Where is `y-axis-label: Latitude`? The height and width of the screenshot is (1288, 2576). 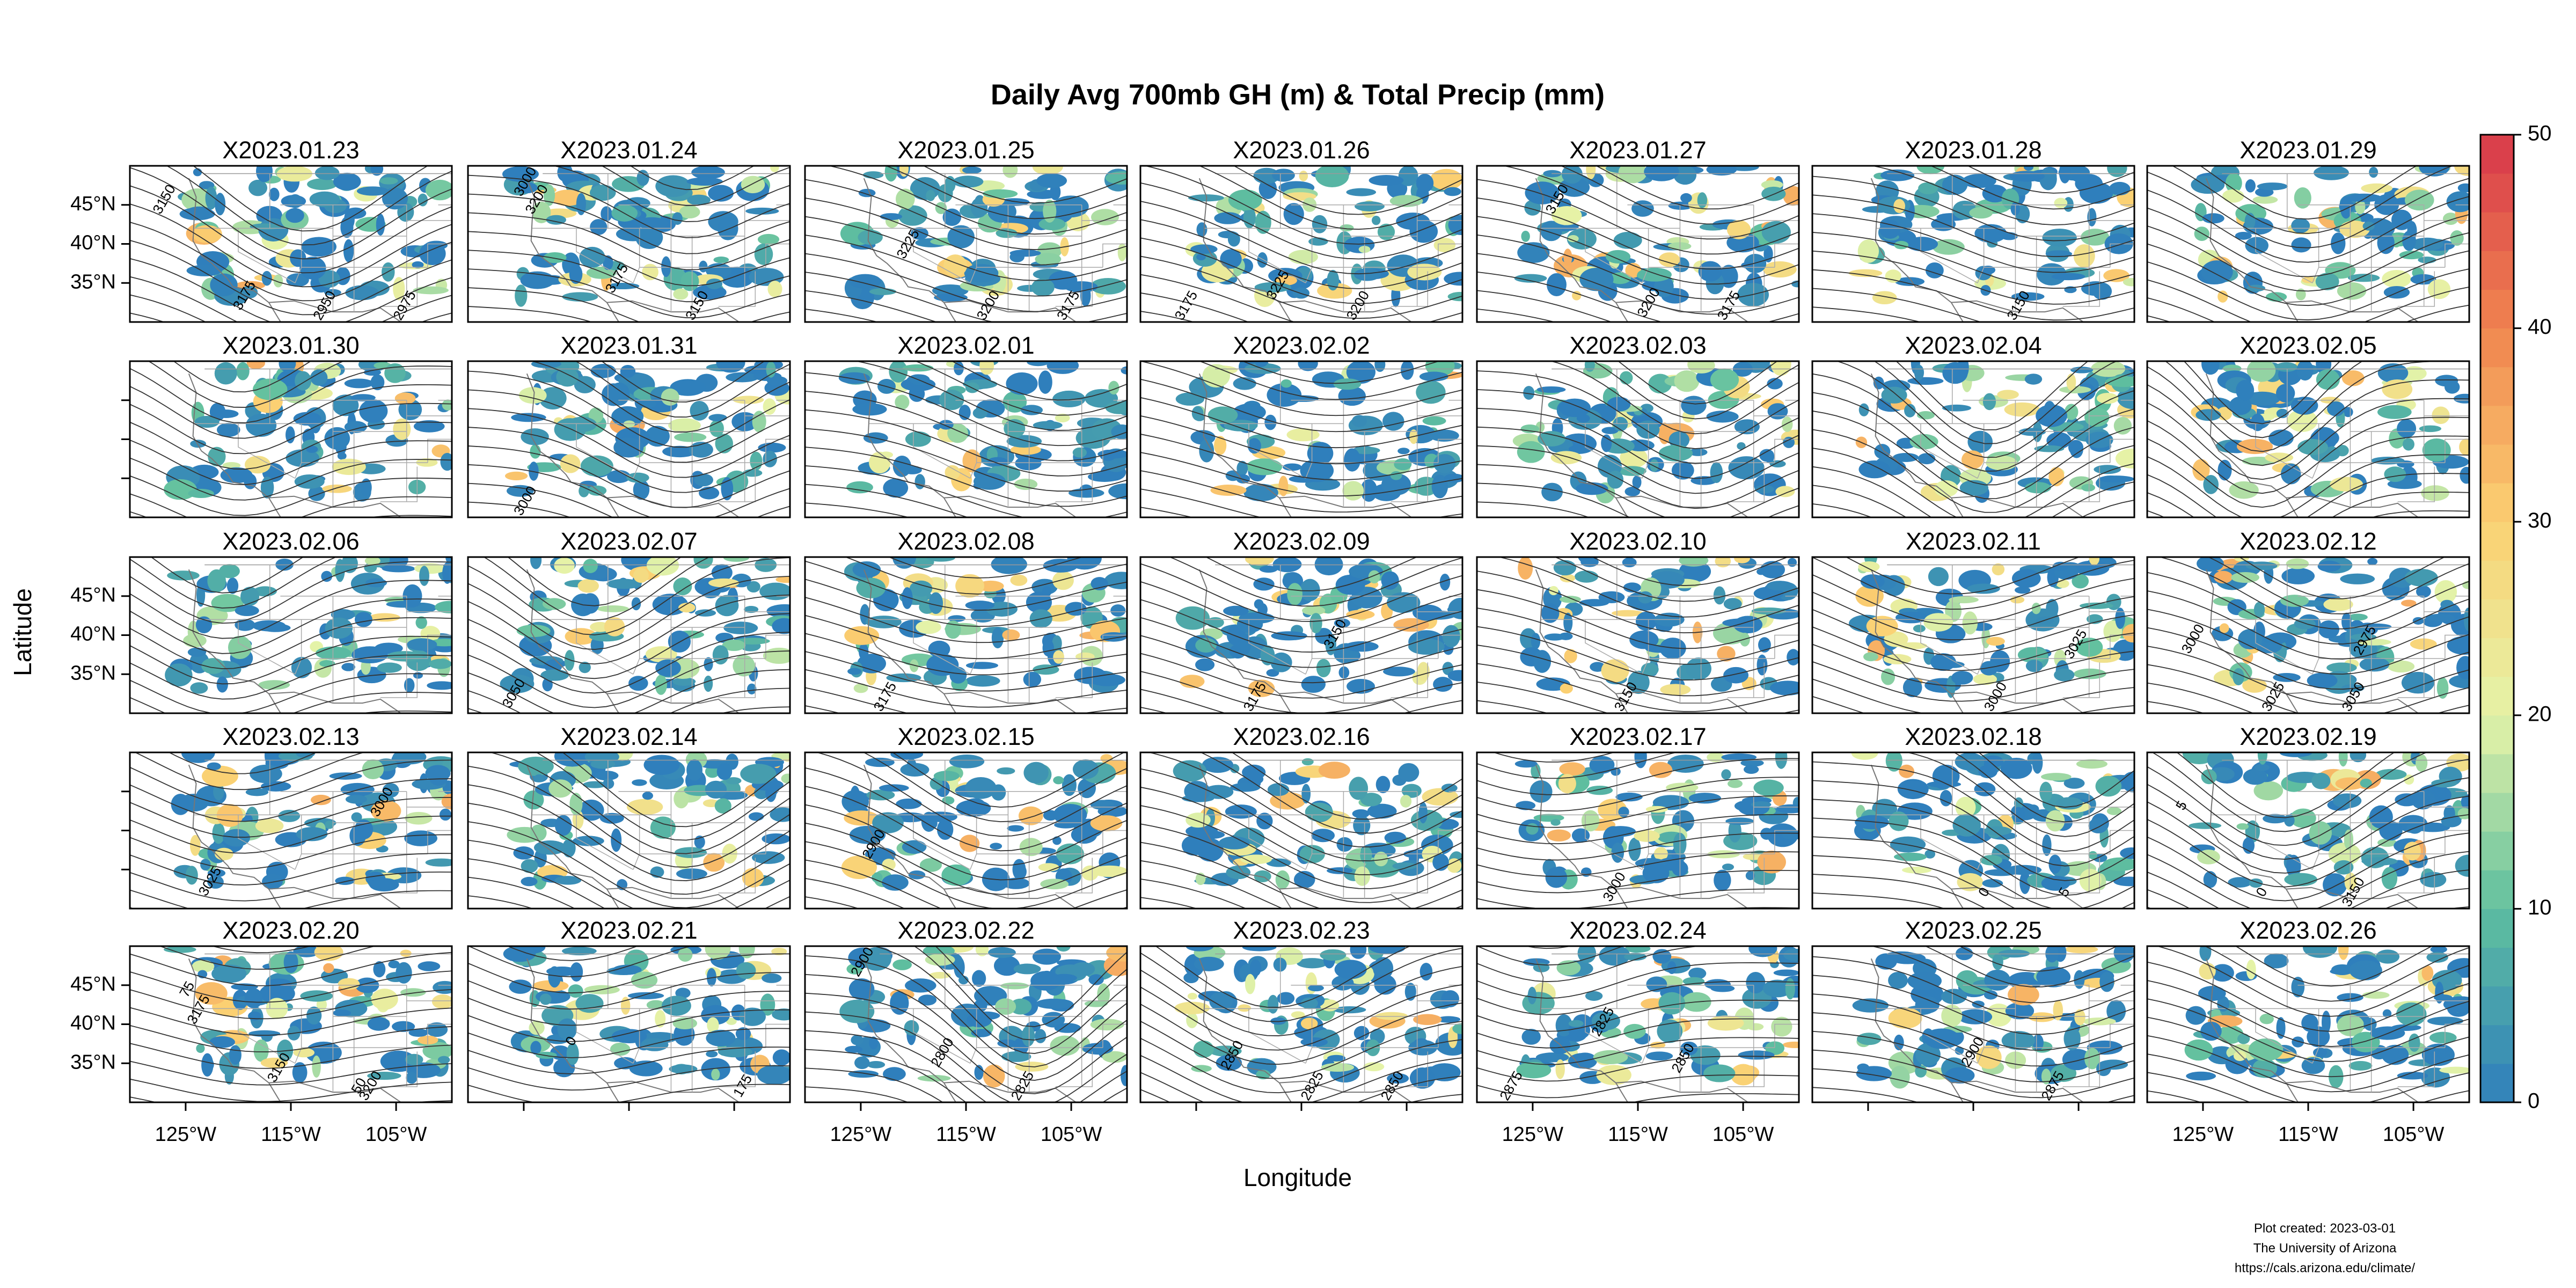 y-axis-label: Latitude is located at coordinates (22, 632).